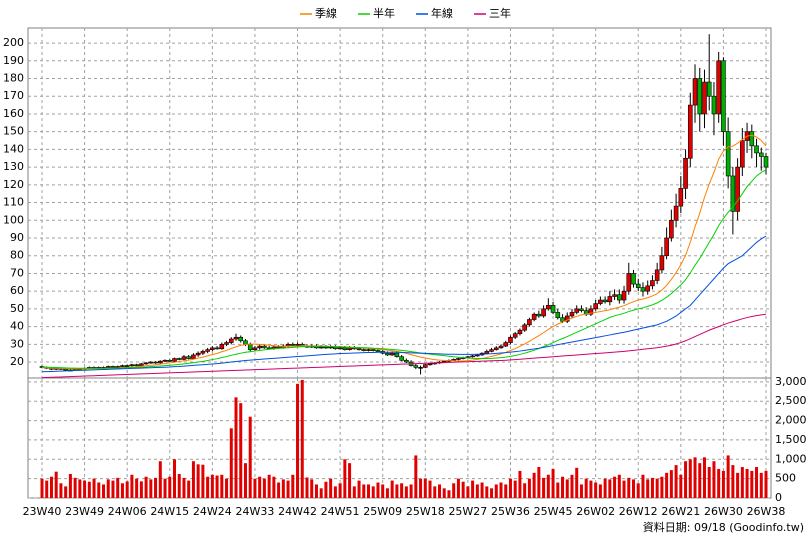 Image resolution: width=808 pixels, height=540 pixels. I want to click on y-tick-label: 130, so click(13, 166).